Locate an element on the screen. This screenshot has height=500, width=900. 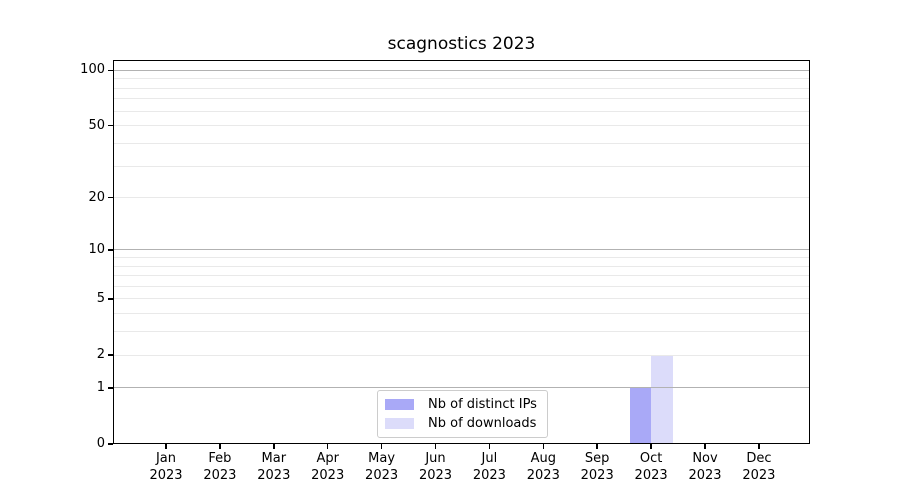
x-tick-nov is located at coordinates (705, 446).